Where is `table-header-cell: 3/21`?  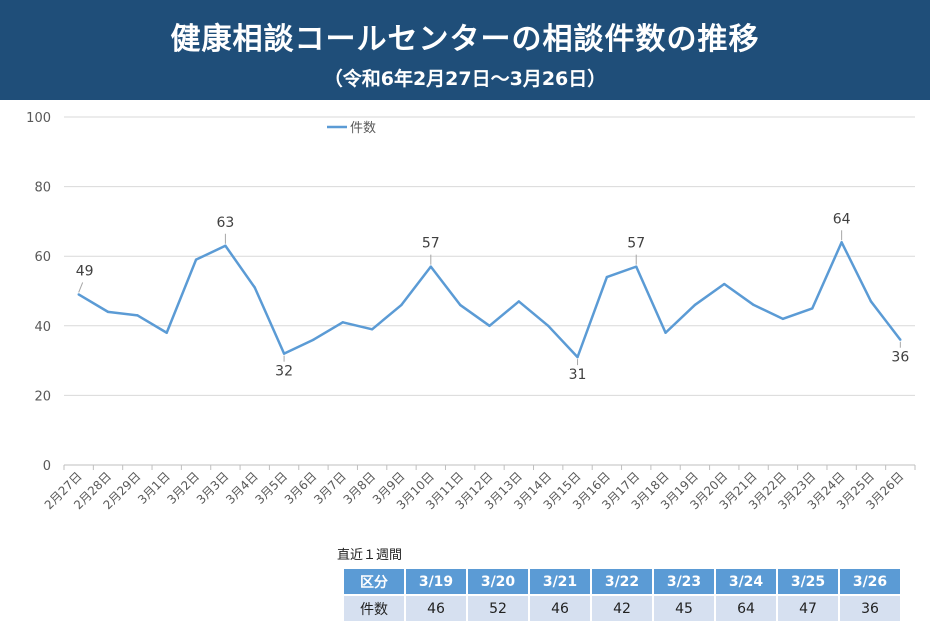
table-header-cell: 3/21 is located at coordinates (560, 581).